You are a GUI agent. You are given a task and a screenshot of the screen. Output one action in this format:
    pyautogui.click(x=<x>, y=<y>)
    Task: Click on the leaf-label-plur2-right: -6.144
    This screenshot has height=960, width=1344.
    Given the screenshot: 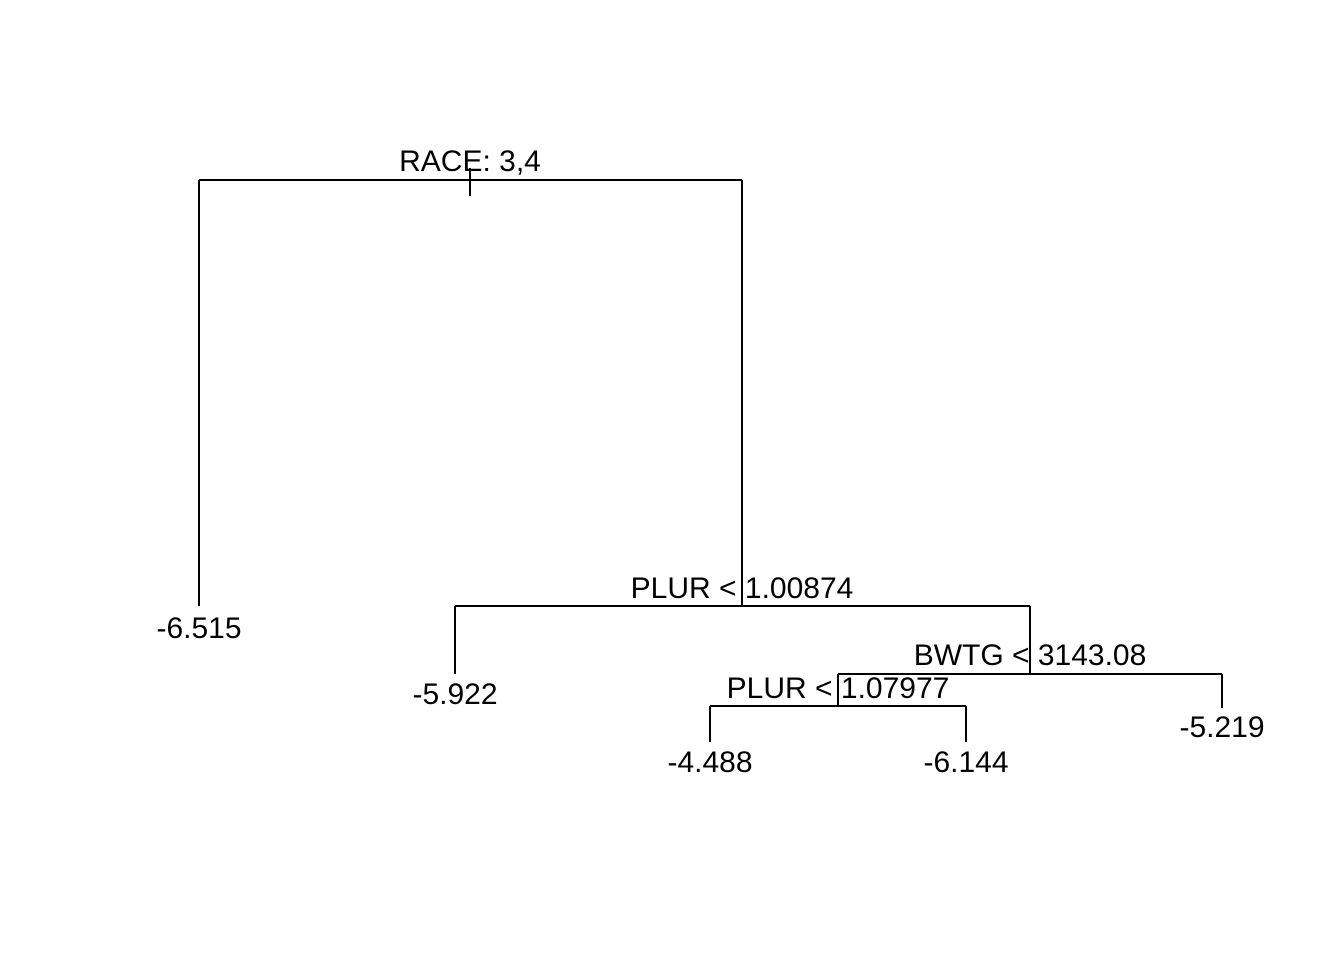 What is the action you would take?
    pyautogui.click(x=965, y=762)
    